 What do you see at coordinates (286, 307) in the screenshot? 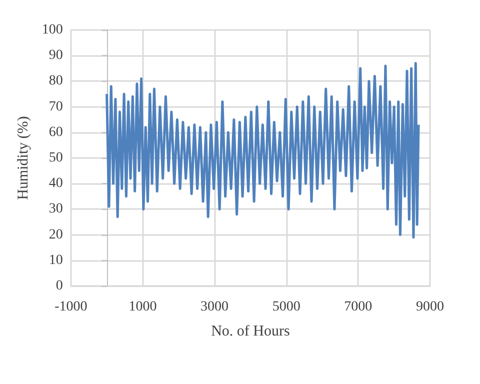
I see `x-tick-label: 5000` at bounding box center [286, 307].